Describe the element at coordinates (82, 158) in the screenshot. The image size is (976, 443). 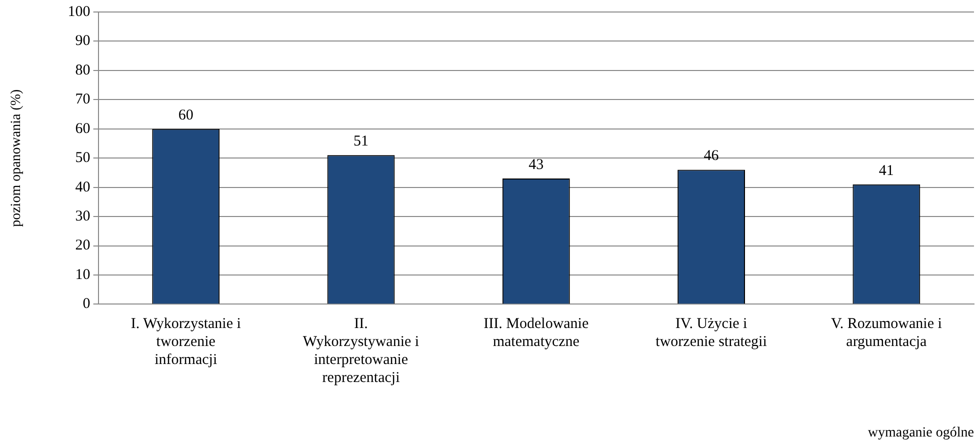
I see `y-tick-label: 50` at that location.